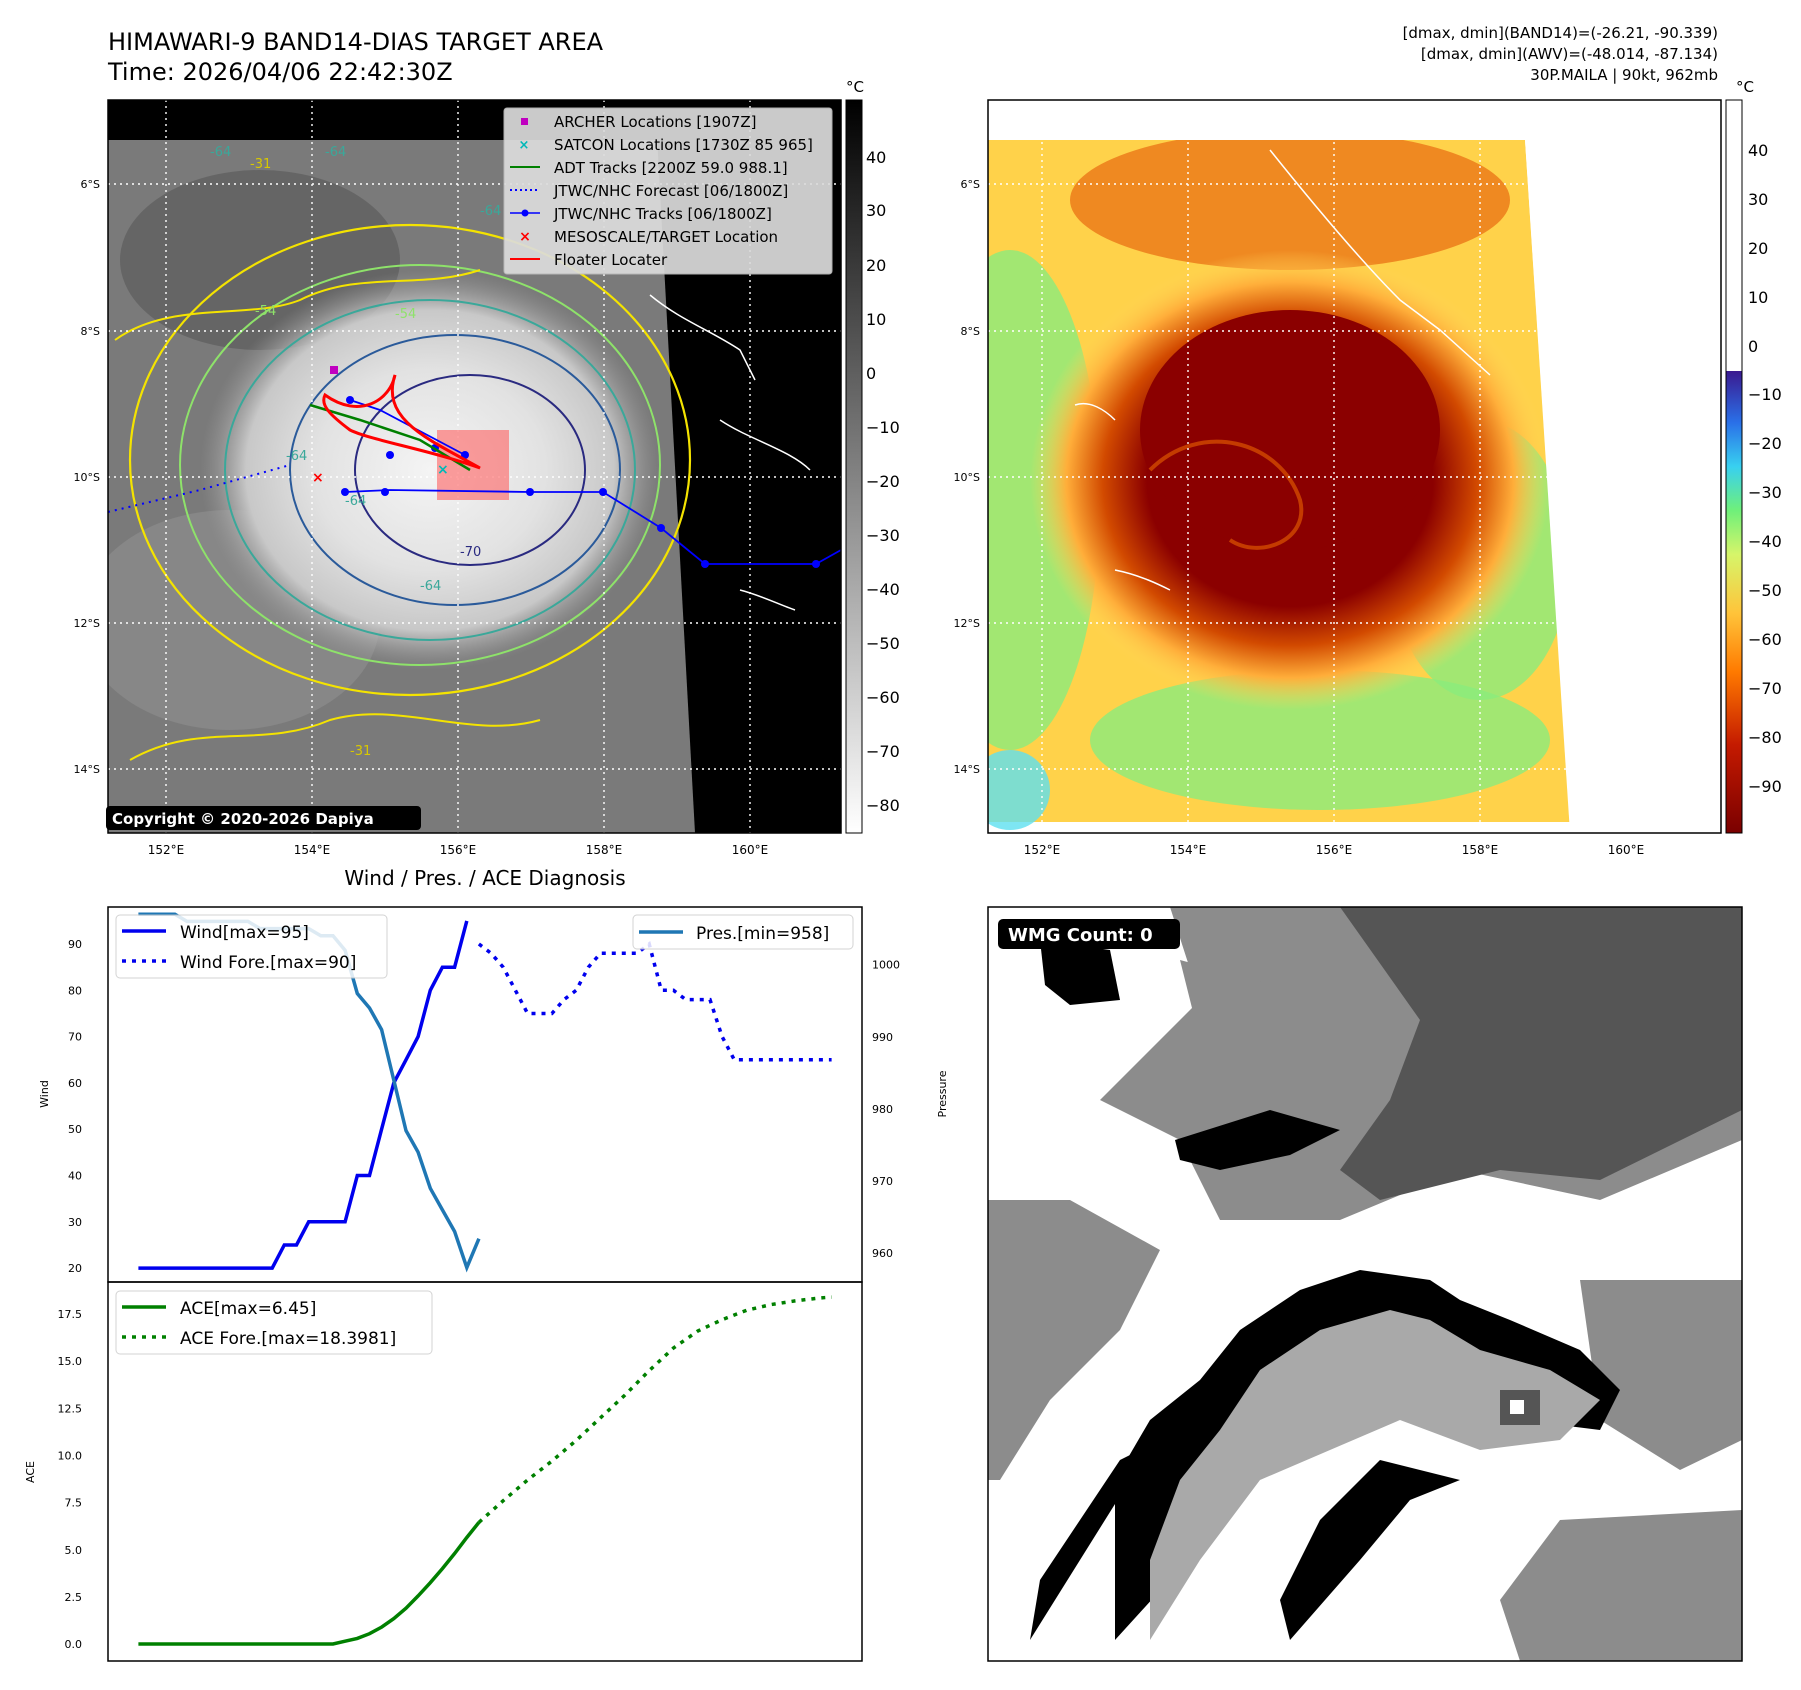 This screenshot has width=1801, height=1690. Describe the element at coordinates (1765, 541) in the screenshot. I see `svg-text: −40` at that location.